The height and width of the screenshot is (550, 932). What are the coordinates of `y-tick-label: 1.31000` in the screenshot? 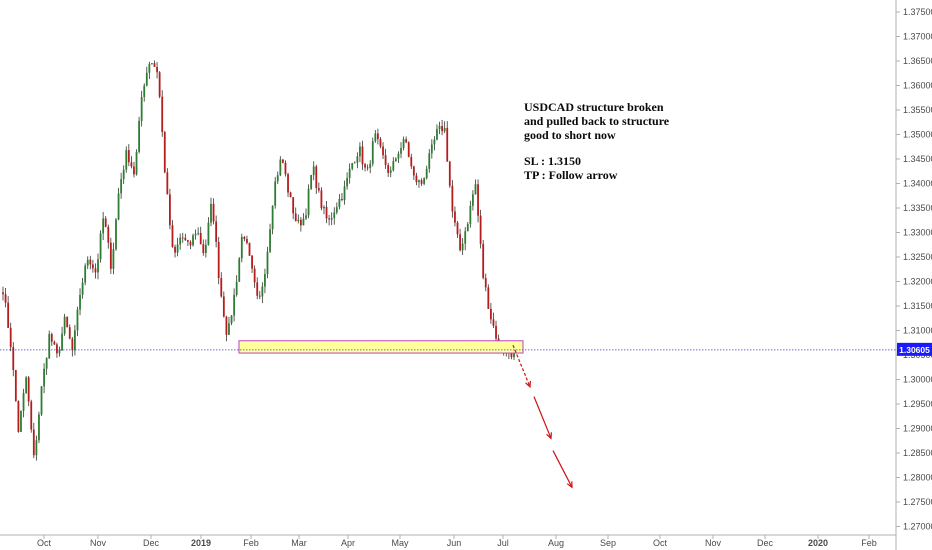 It's located at (917, 331).